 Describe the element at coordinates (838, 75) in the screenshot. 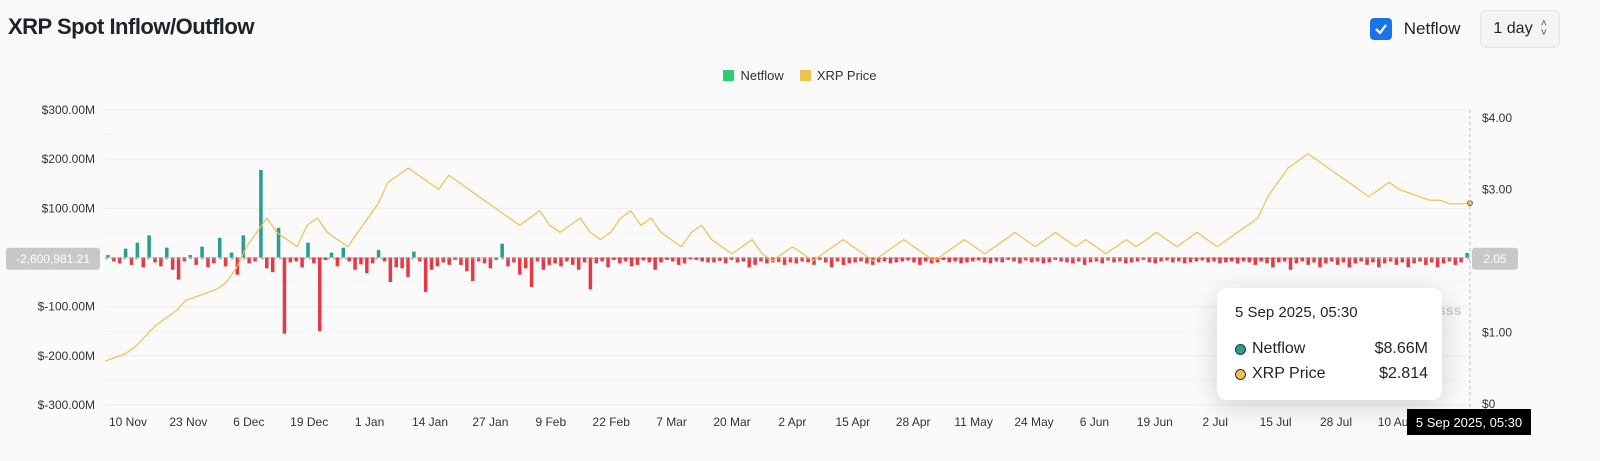

I see `legend-item-price: XRP Price` at that location.